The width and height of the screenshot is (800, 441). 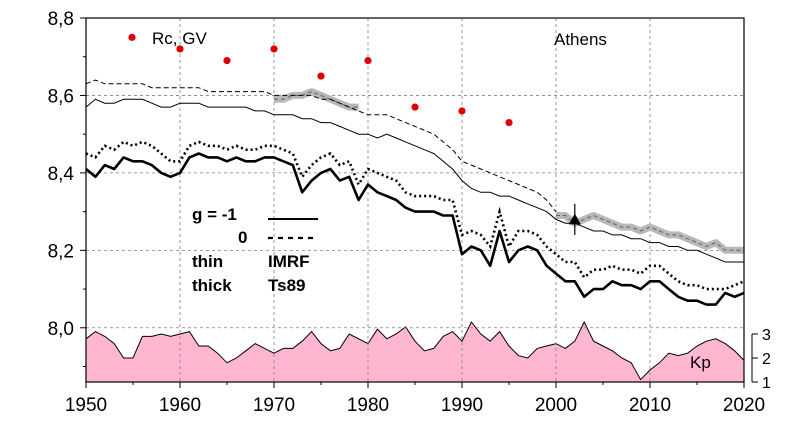 I want to click on legend-imrf: IMRF, so click(x=289, y=261).